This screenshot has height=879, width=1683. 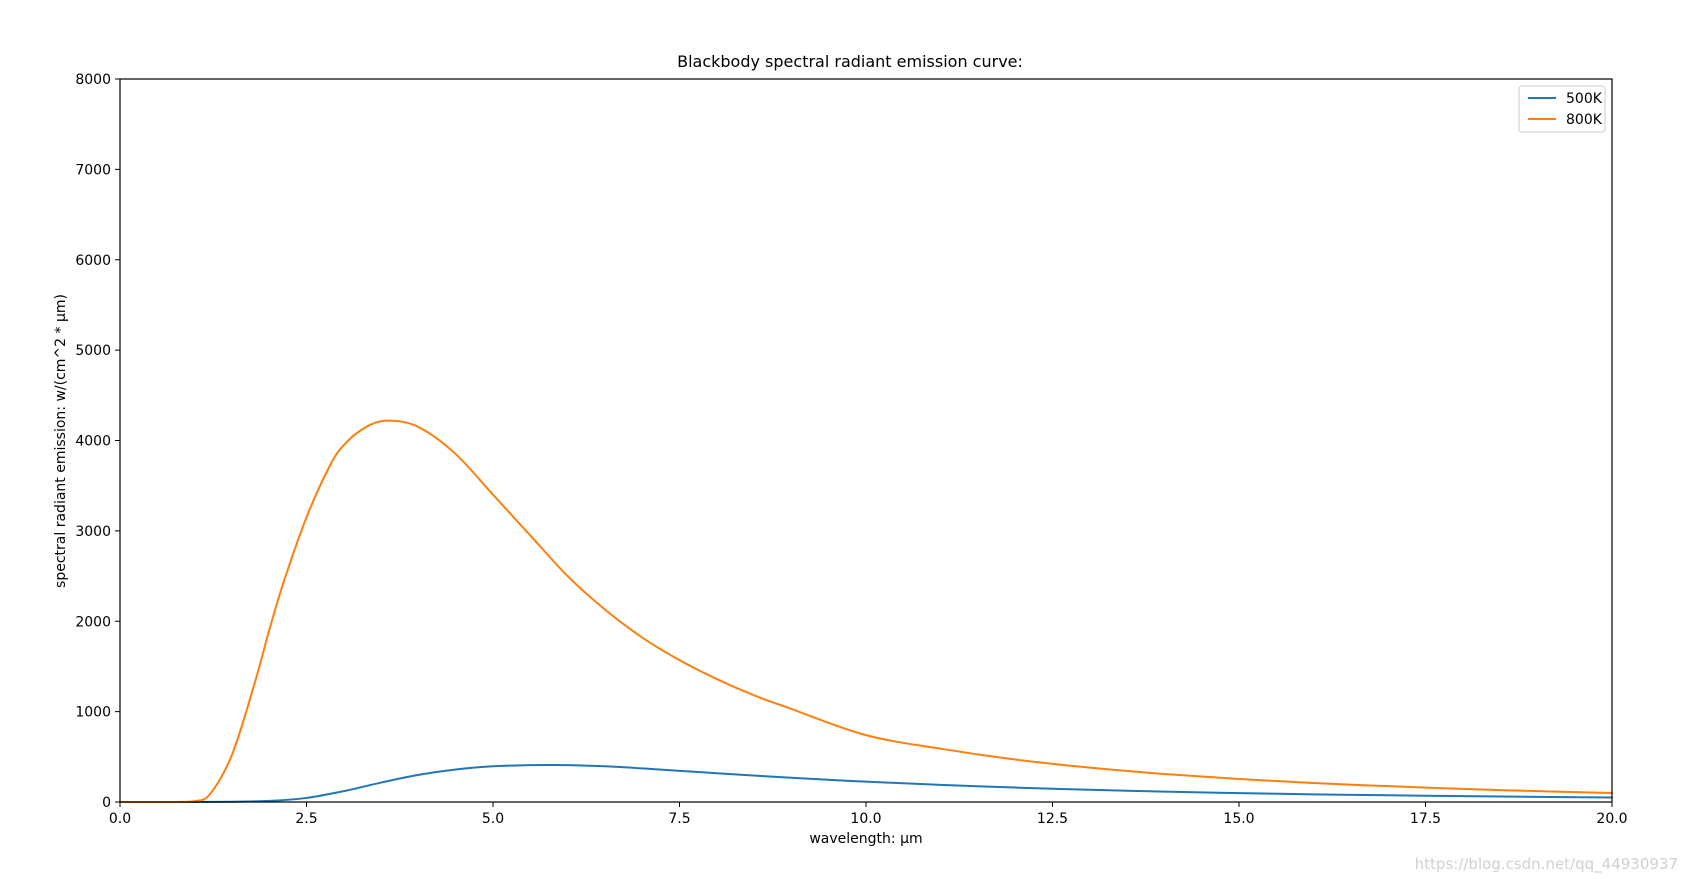 I want to click on x-tick-label: 20.0, so click(x=1611, y=819).